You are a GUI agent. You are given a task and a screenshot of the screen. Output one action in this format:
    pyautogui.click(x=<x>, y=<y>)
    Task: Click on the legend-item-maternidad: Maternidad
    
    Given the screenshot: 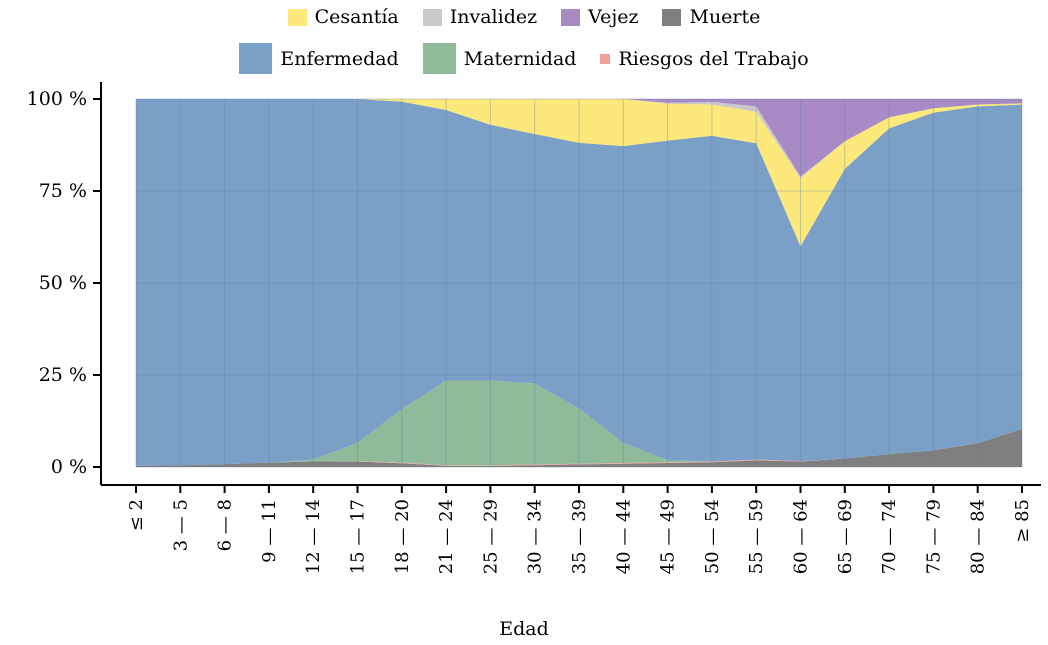 What is the action you would take?
    pyautogui.click(x=499, y=58)
    